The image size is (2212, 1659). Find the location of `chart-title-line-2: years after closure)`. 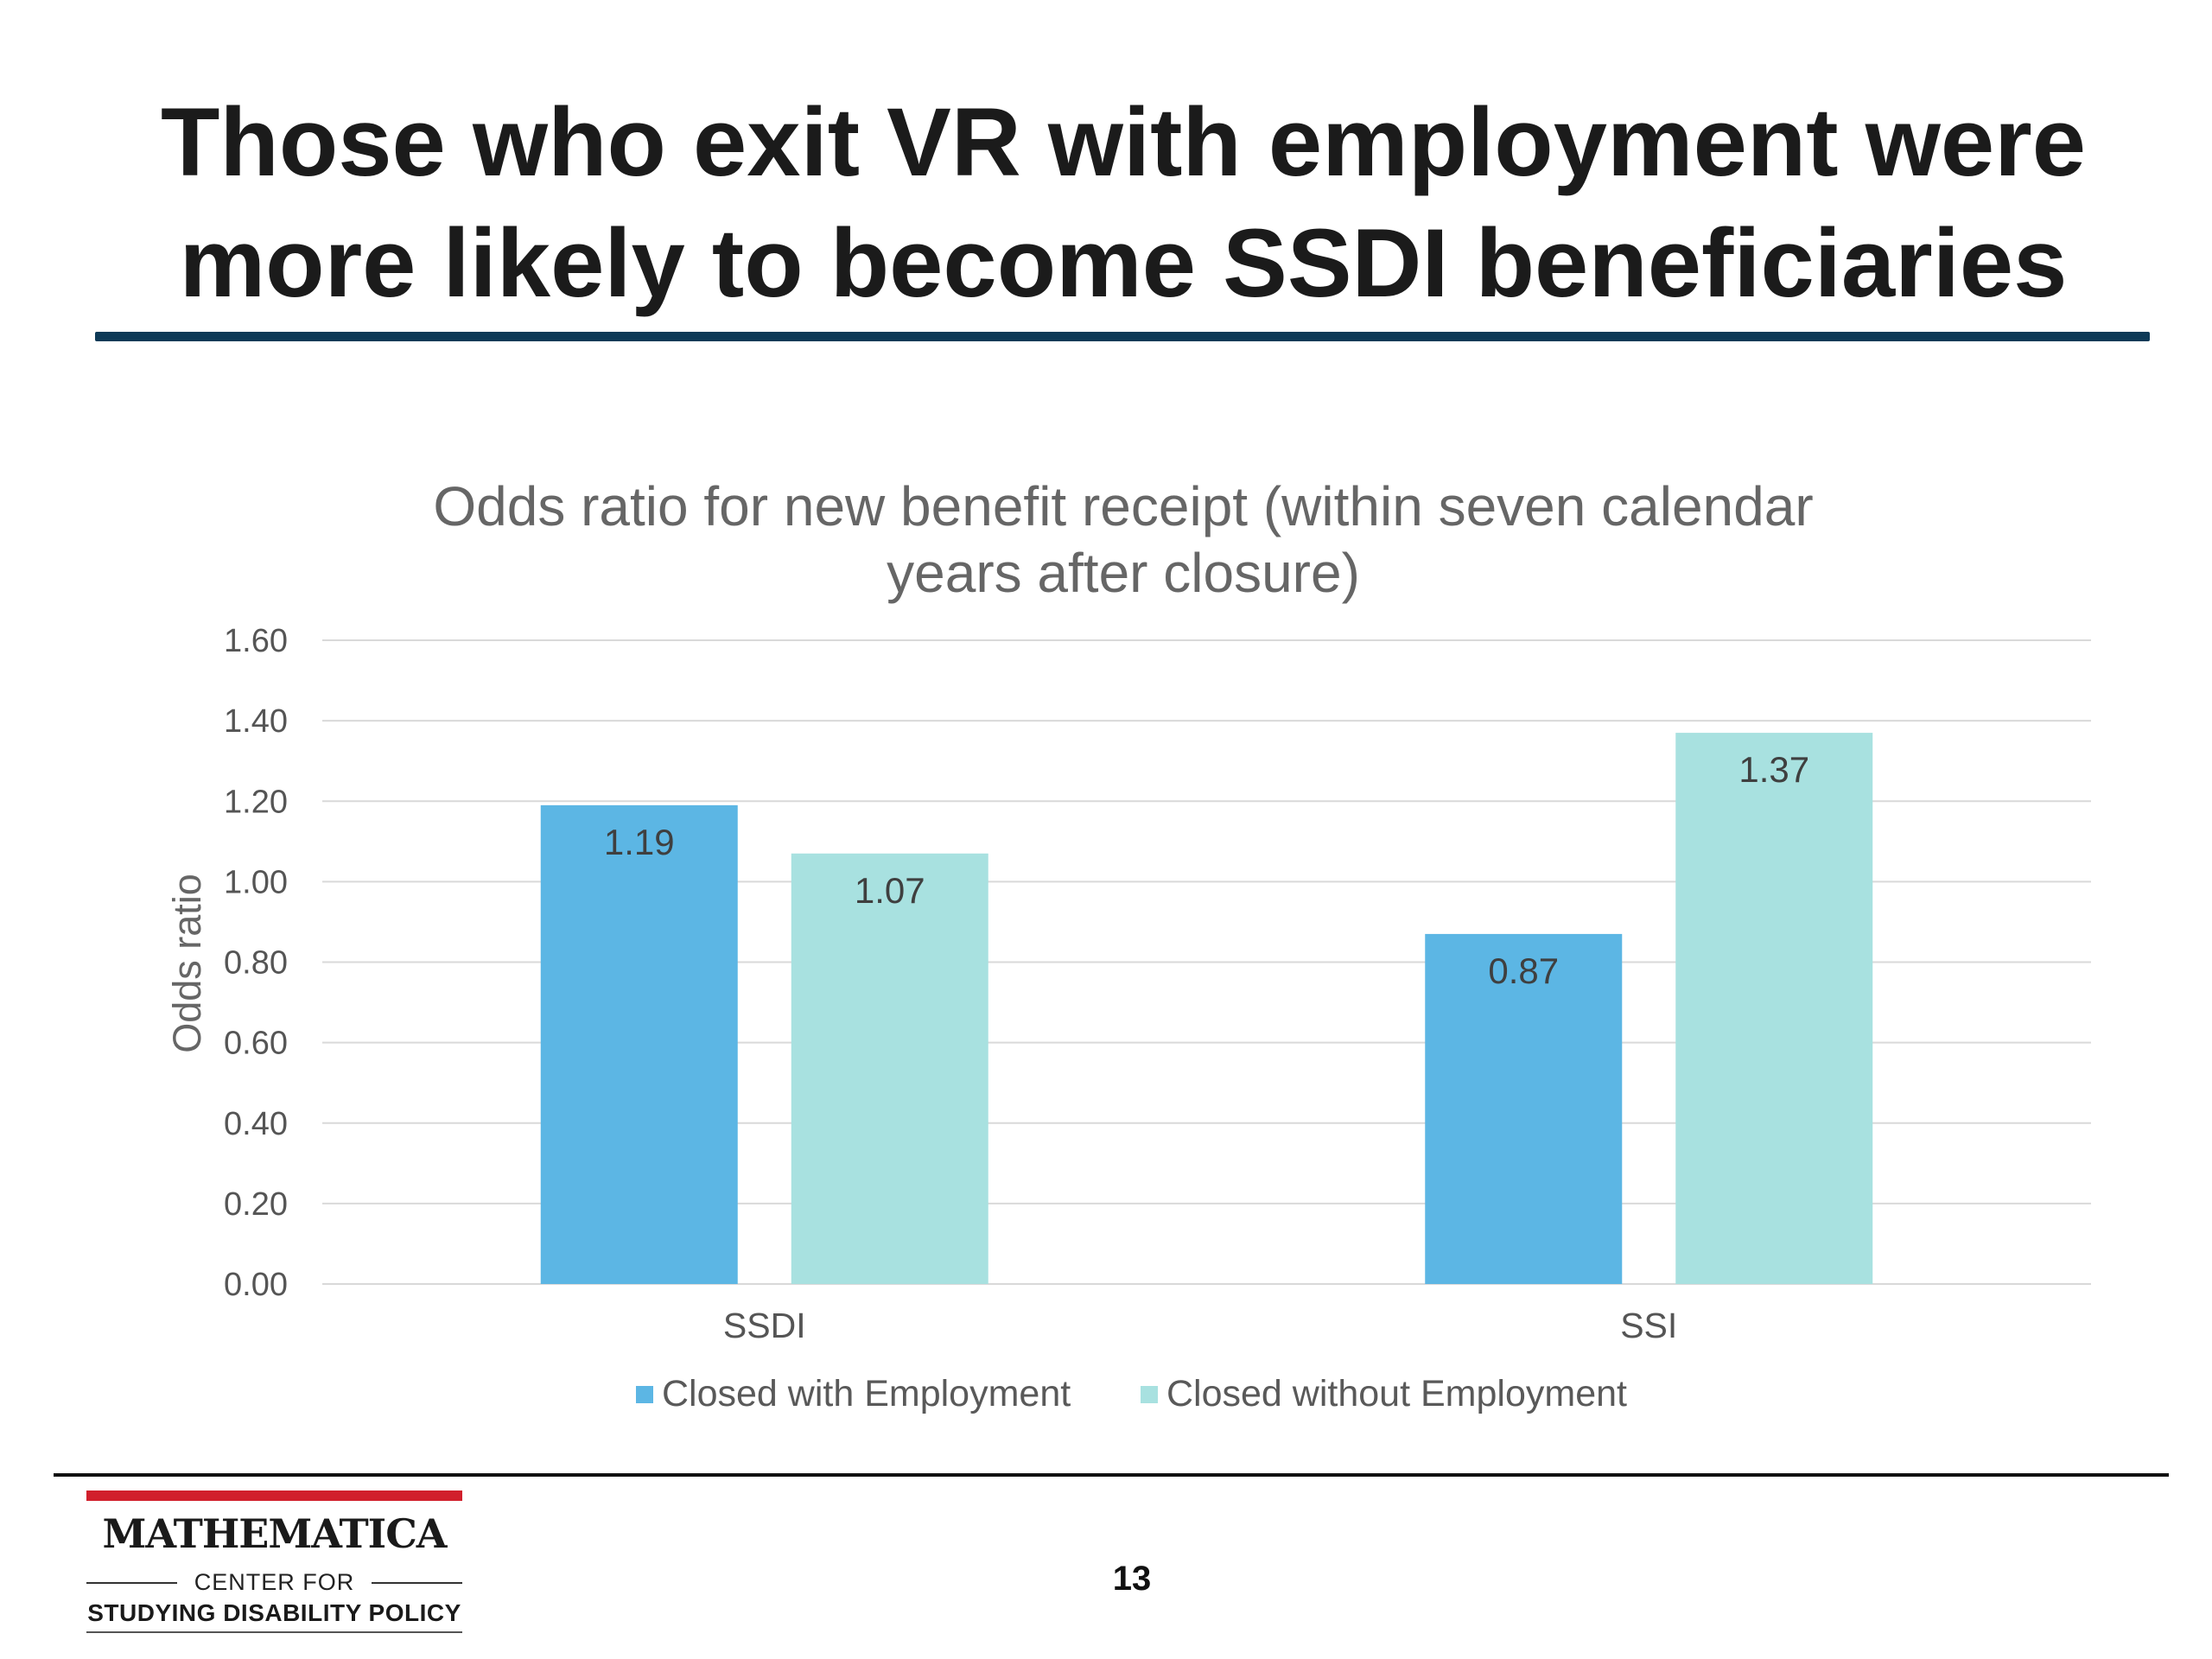

chart-title-line-2: years after closure) is located at coordinates (1123, 573).